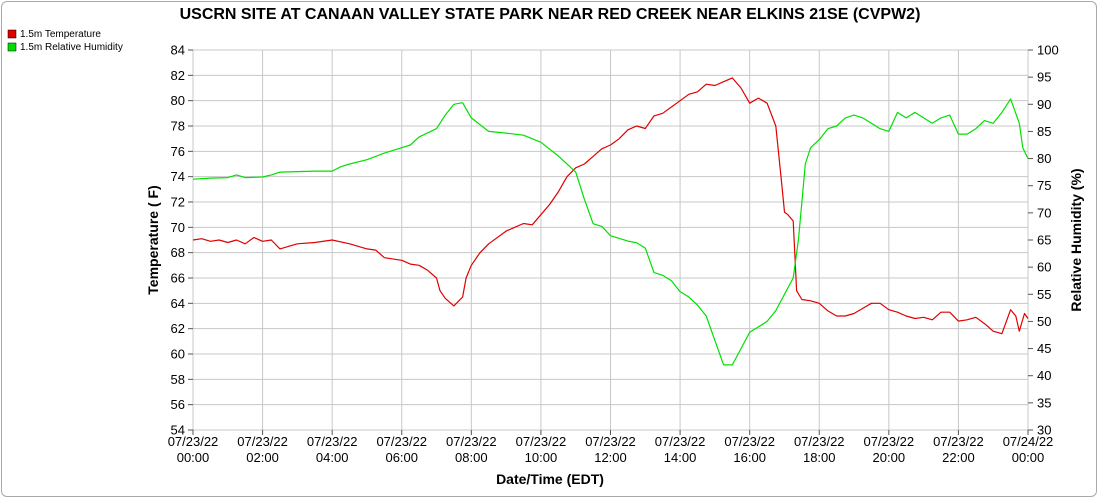 The width and height of the screenshot is (1100, 500). What do you see at coordinates (958, 457) in the screenshot?
I see `x-tick-label-time: 22:00` at bounding box center [958, 457].